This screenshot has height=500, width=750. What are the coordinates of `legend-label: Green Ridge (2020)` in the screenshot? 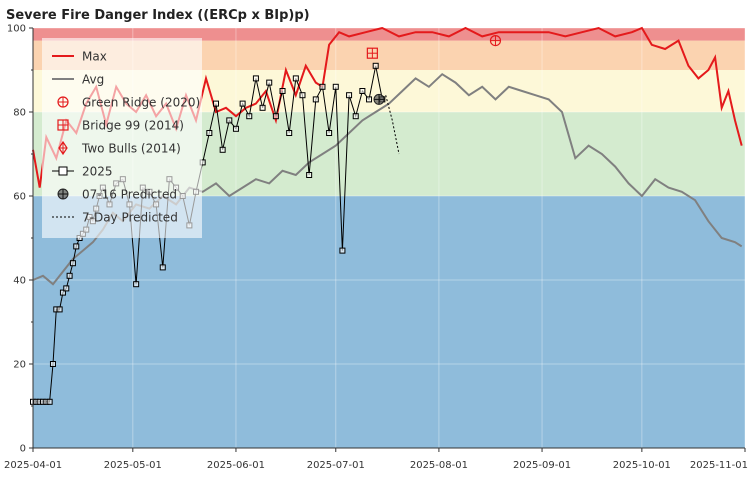 It's located at (141, 103).